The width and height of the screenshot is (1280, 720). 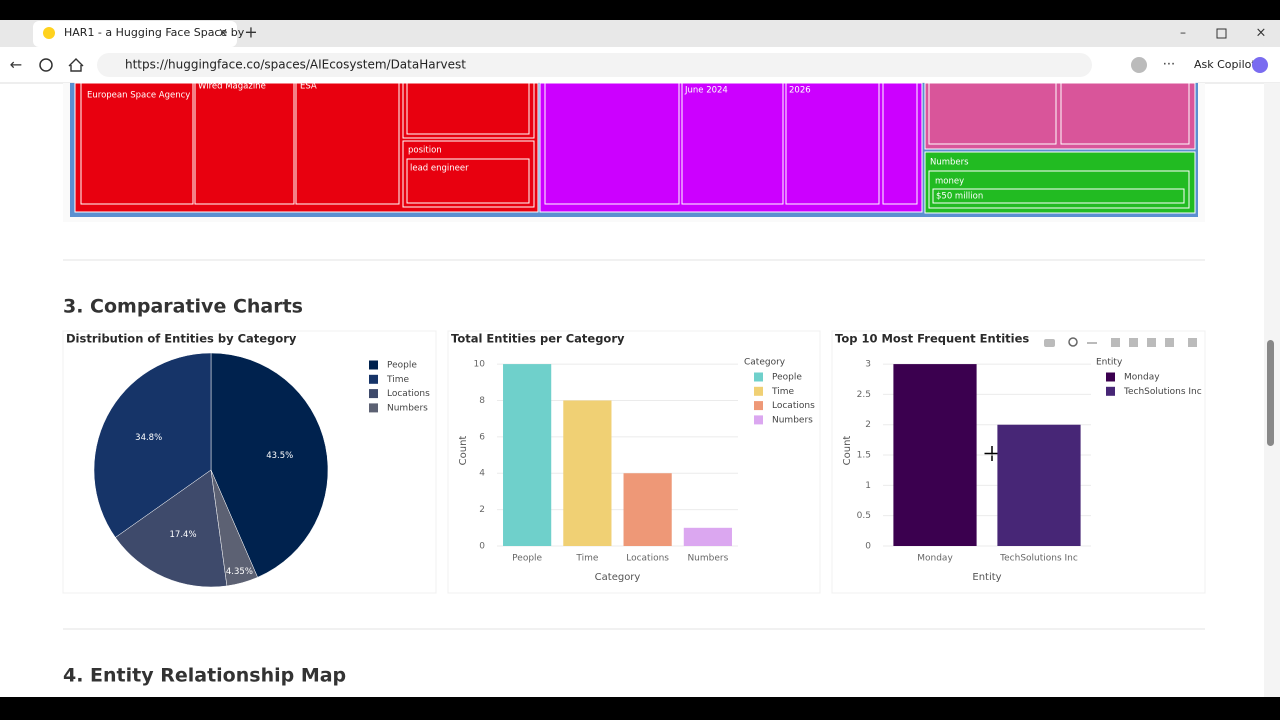 I want to click on x-tick-label: People, so click(x=527, y=559).